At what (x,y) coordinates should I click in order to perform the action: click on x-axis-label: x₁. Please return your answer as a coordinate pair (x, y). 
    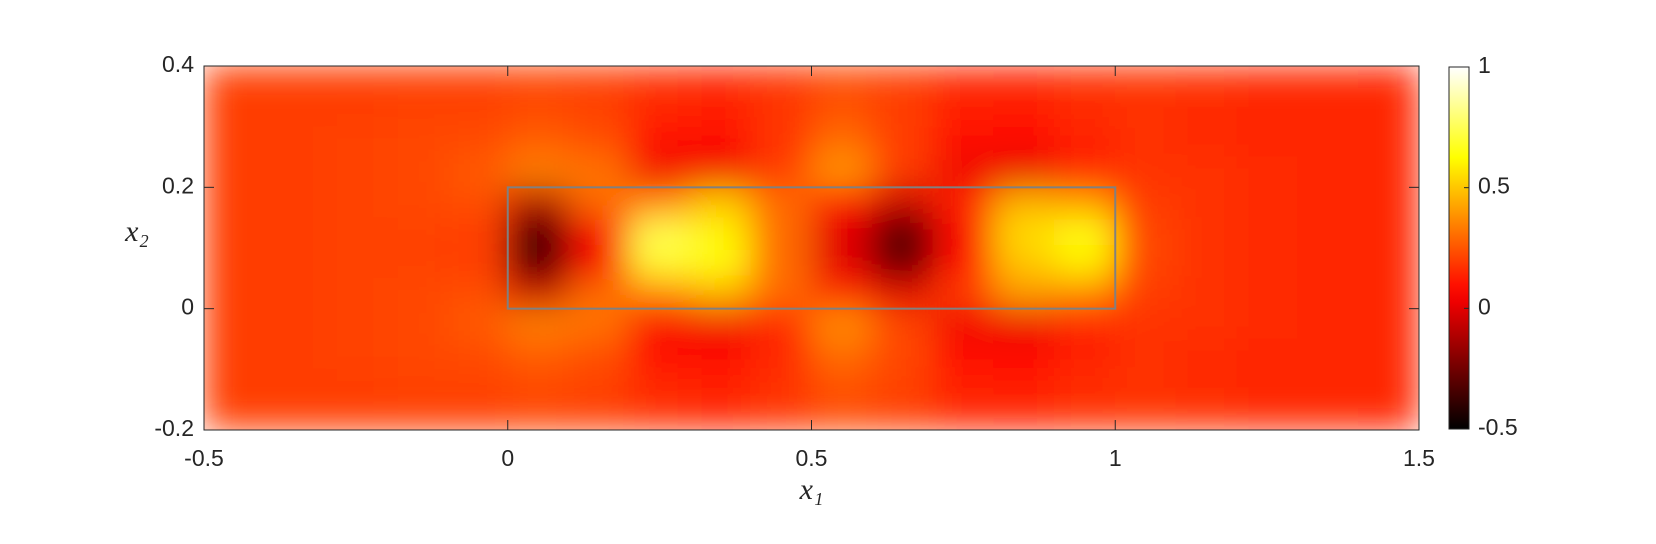
    Looking at the image, I should click on (811, 489).